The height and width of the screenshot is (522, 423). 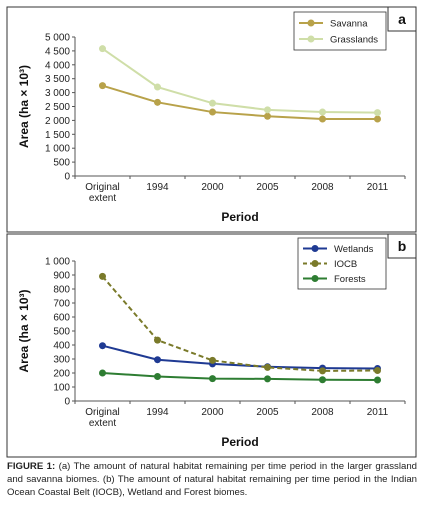 I want to click on legend-label: IOCB, so click(x=345, y=264).